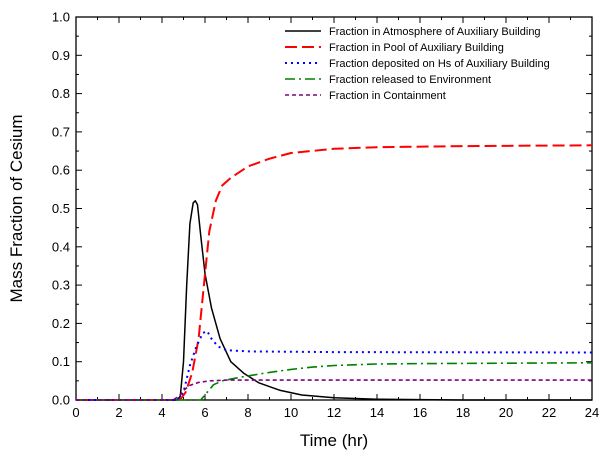 Image resolution: width=600 pixels, height=465 pixels. I want to click on y-tick-label: 0.0, so click(61, 400).